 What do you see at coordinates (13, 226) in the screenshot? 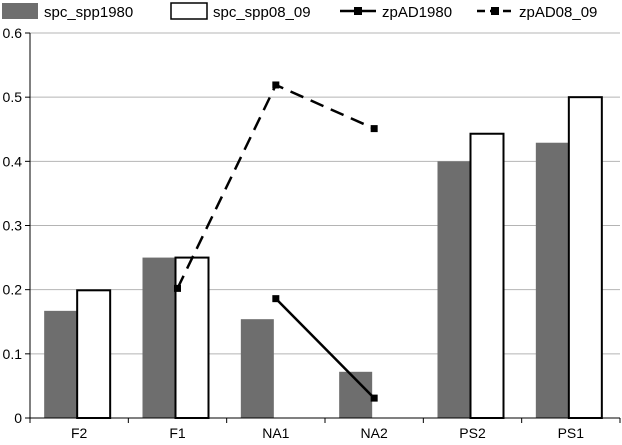
I see `y-tick-label: 0.3` at bounding box center [13, 226].